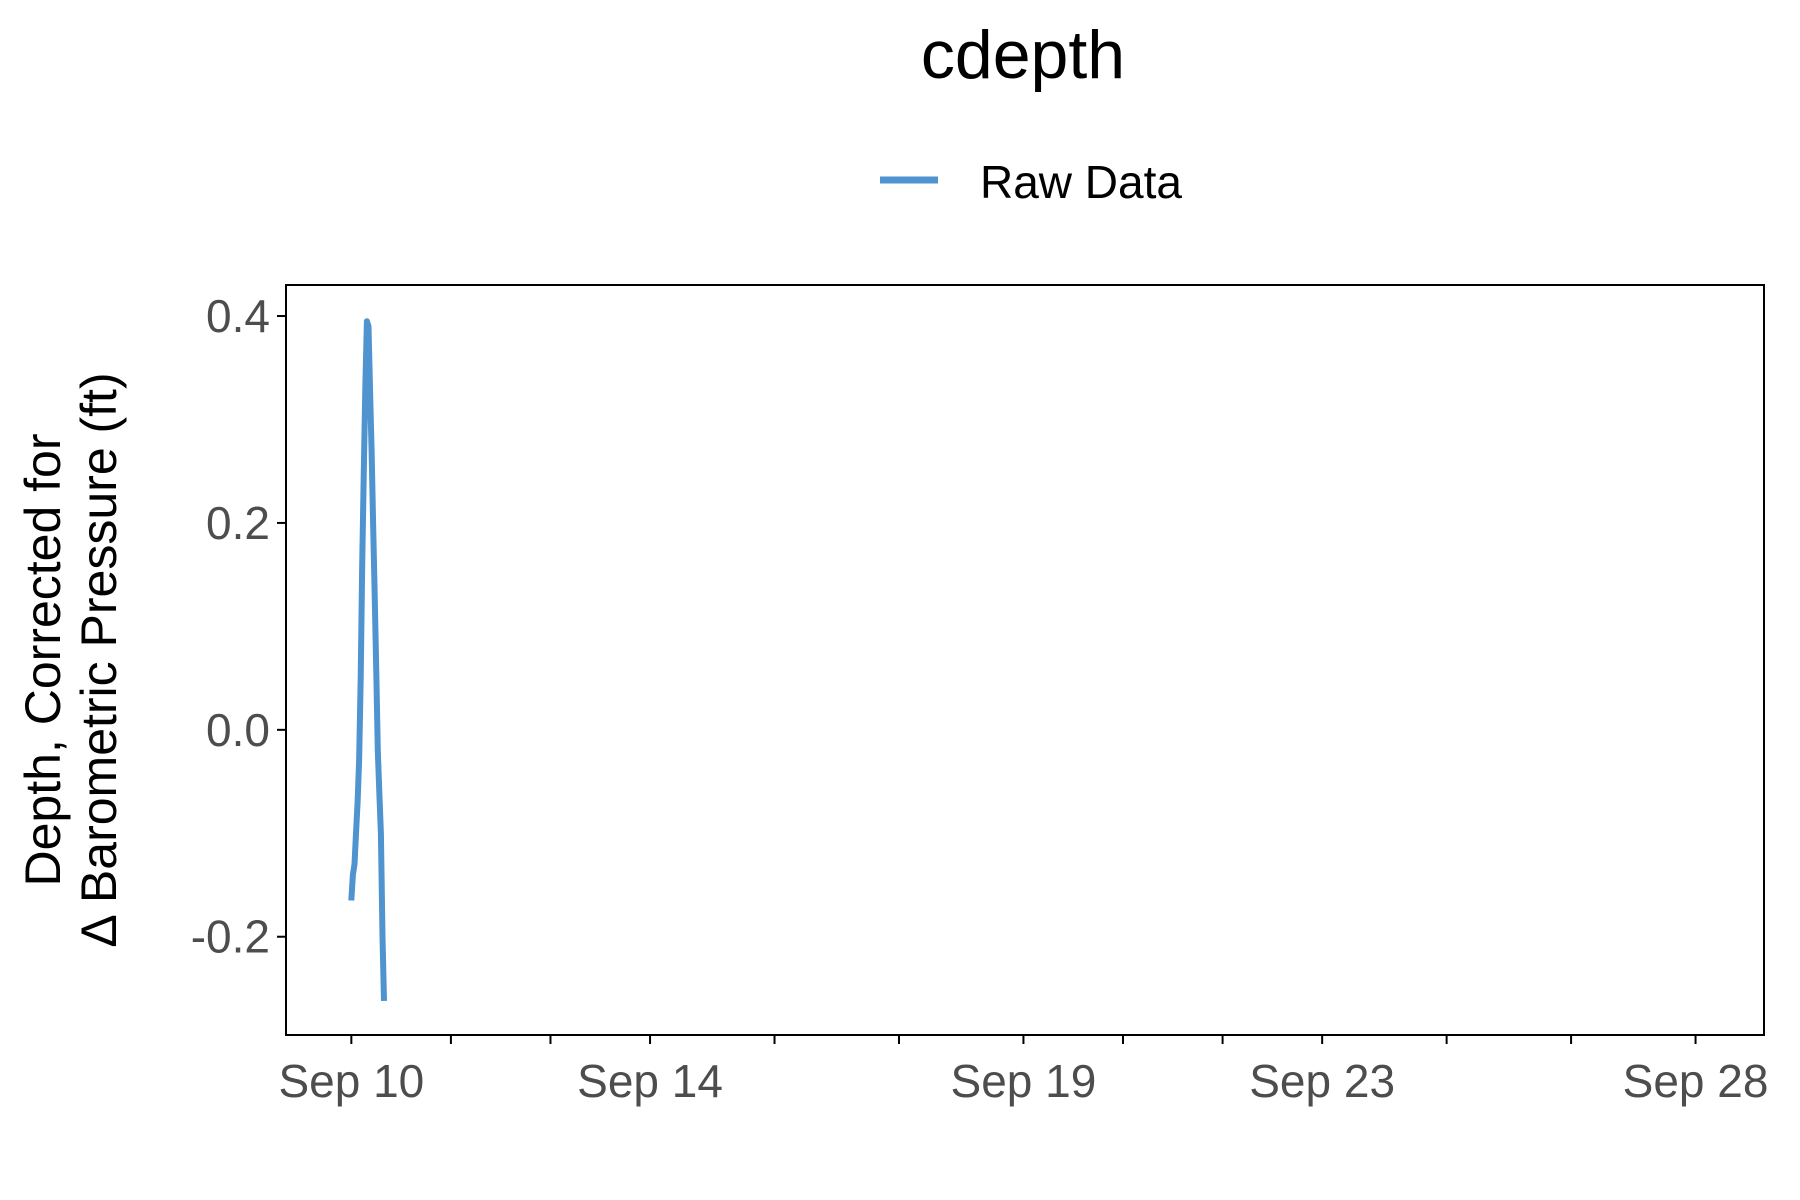 This screenshot has width=1800, height=1200. What do you see at coordinates (1024, 1081) in the screenshot?
I see `x-tick-label: Sep 19` at bounding box center [1024, 1081].